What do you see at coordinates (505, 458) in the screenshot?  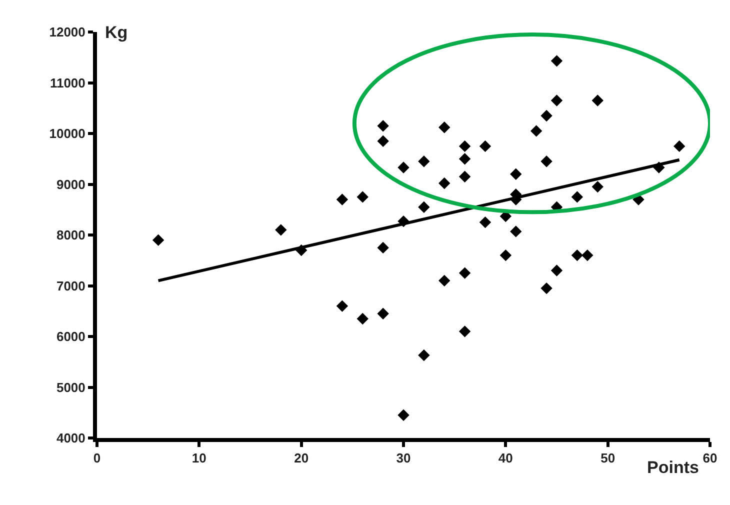 I see `x-tick-label: 40` at bounding box center [505, 458].